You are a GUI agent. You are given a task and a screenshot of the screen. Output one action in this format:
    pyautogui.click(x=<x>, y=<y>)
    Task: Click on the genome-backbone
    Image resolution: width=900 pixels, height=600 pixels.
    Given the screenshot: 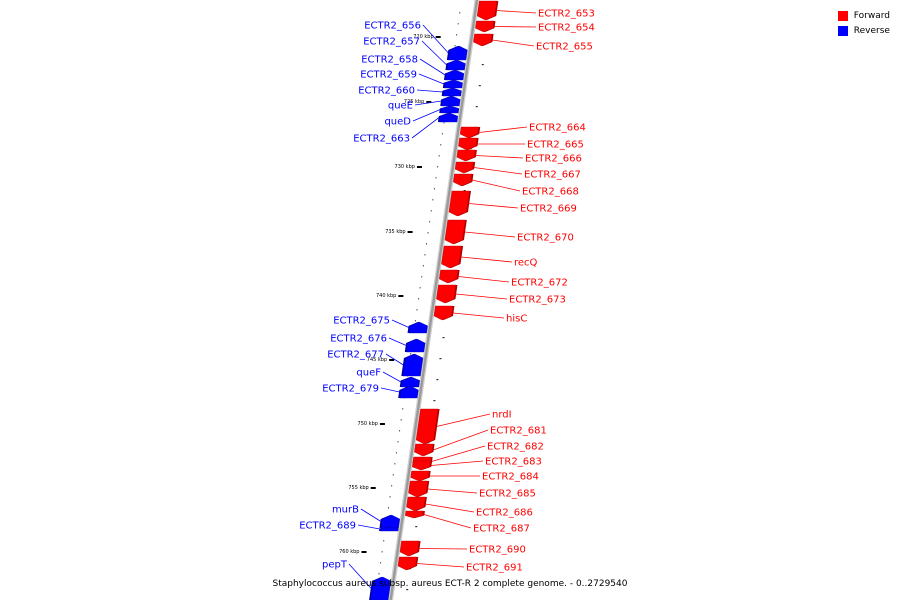 What is the action you would take?
    pyautogui.click(x=434, y=300)
    